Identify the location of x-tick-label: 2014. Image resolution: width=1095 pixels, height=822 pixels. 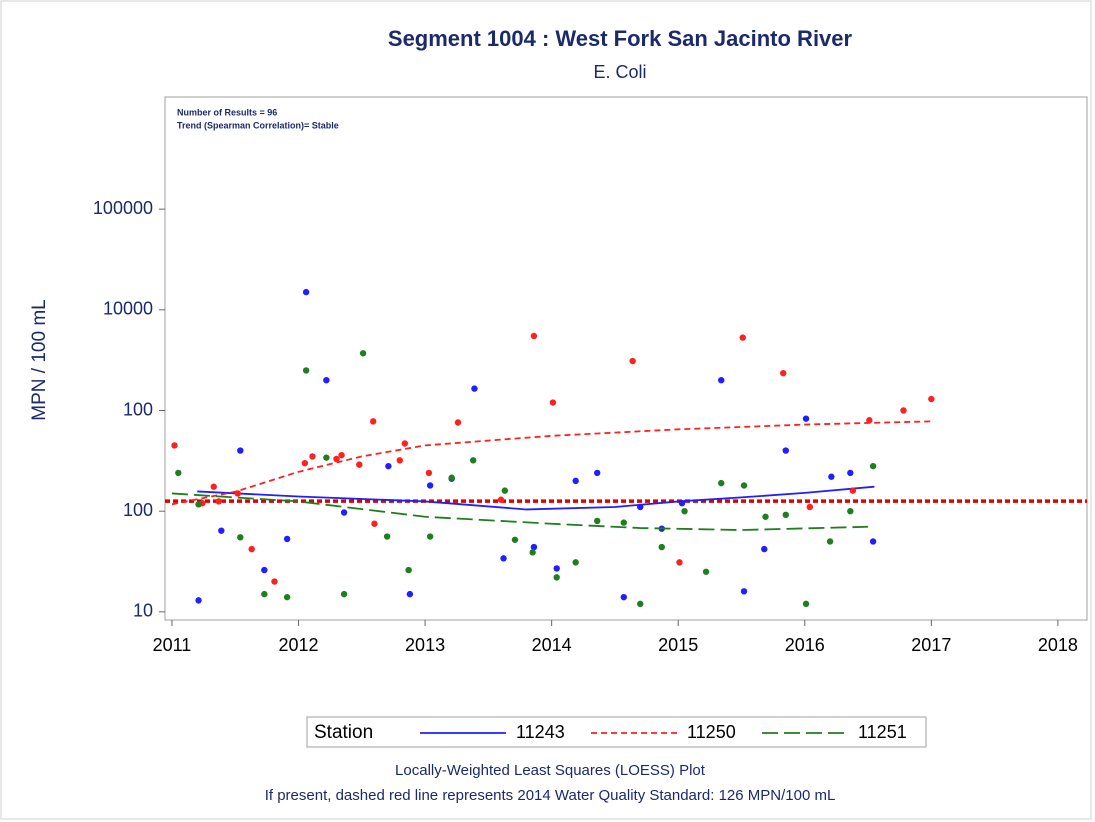
(552, 645).